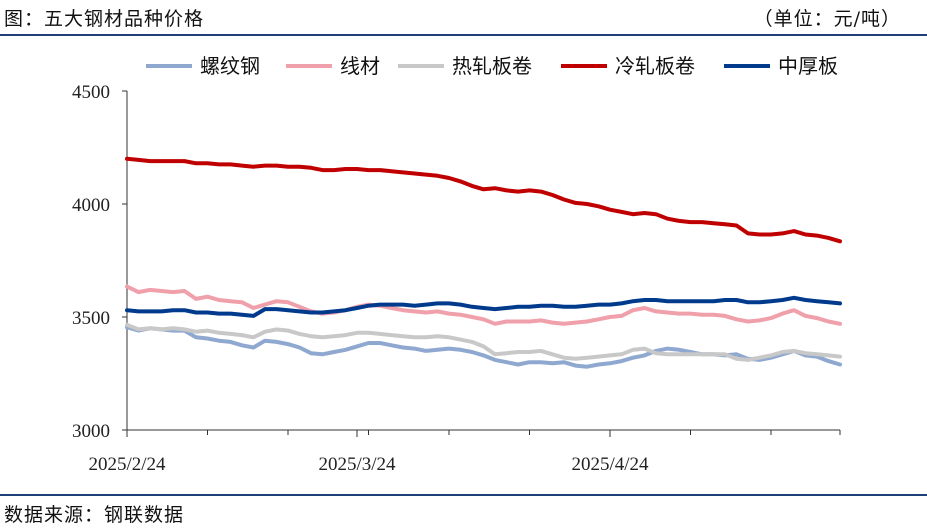  I want to click on unit-label: （单位：元/吨）, so click(827, 19).